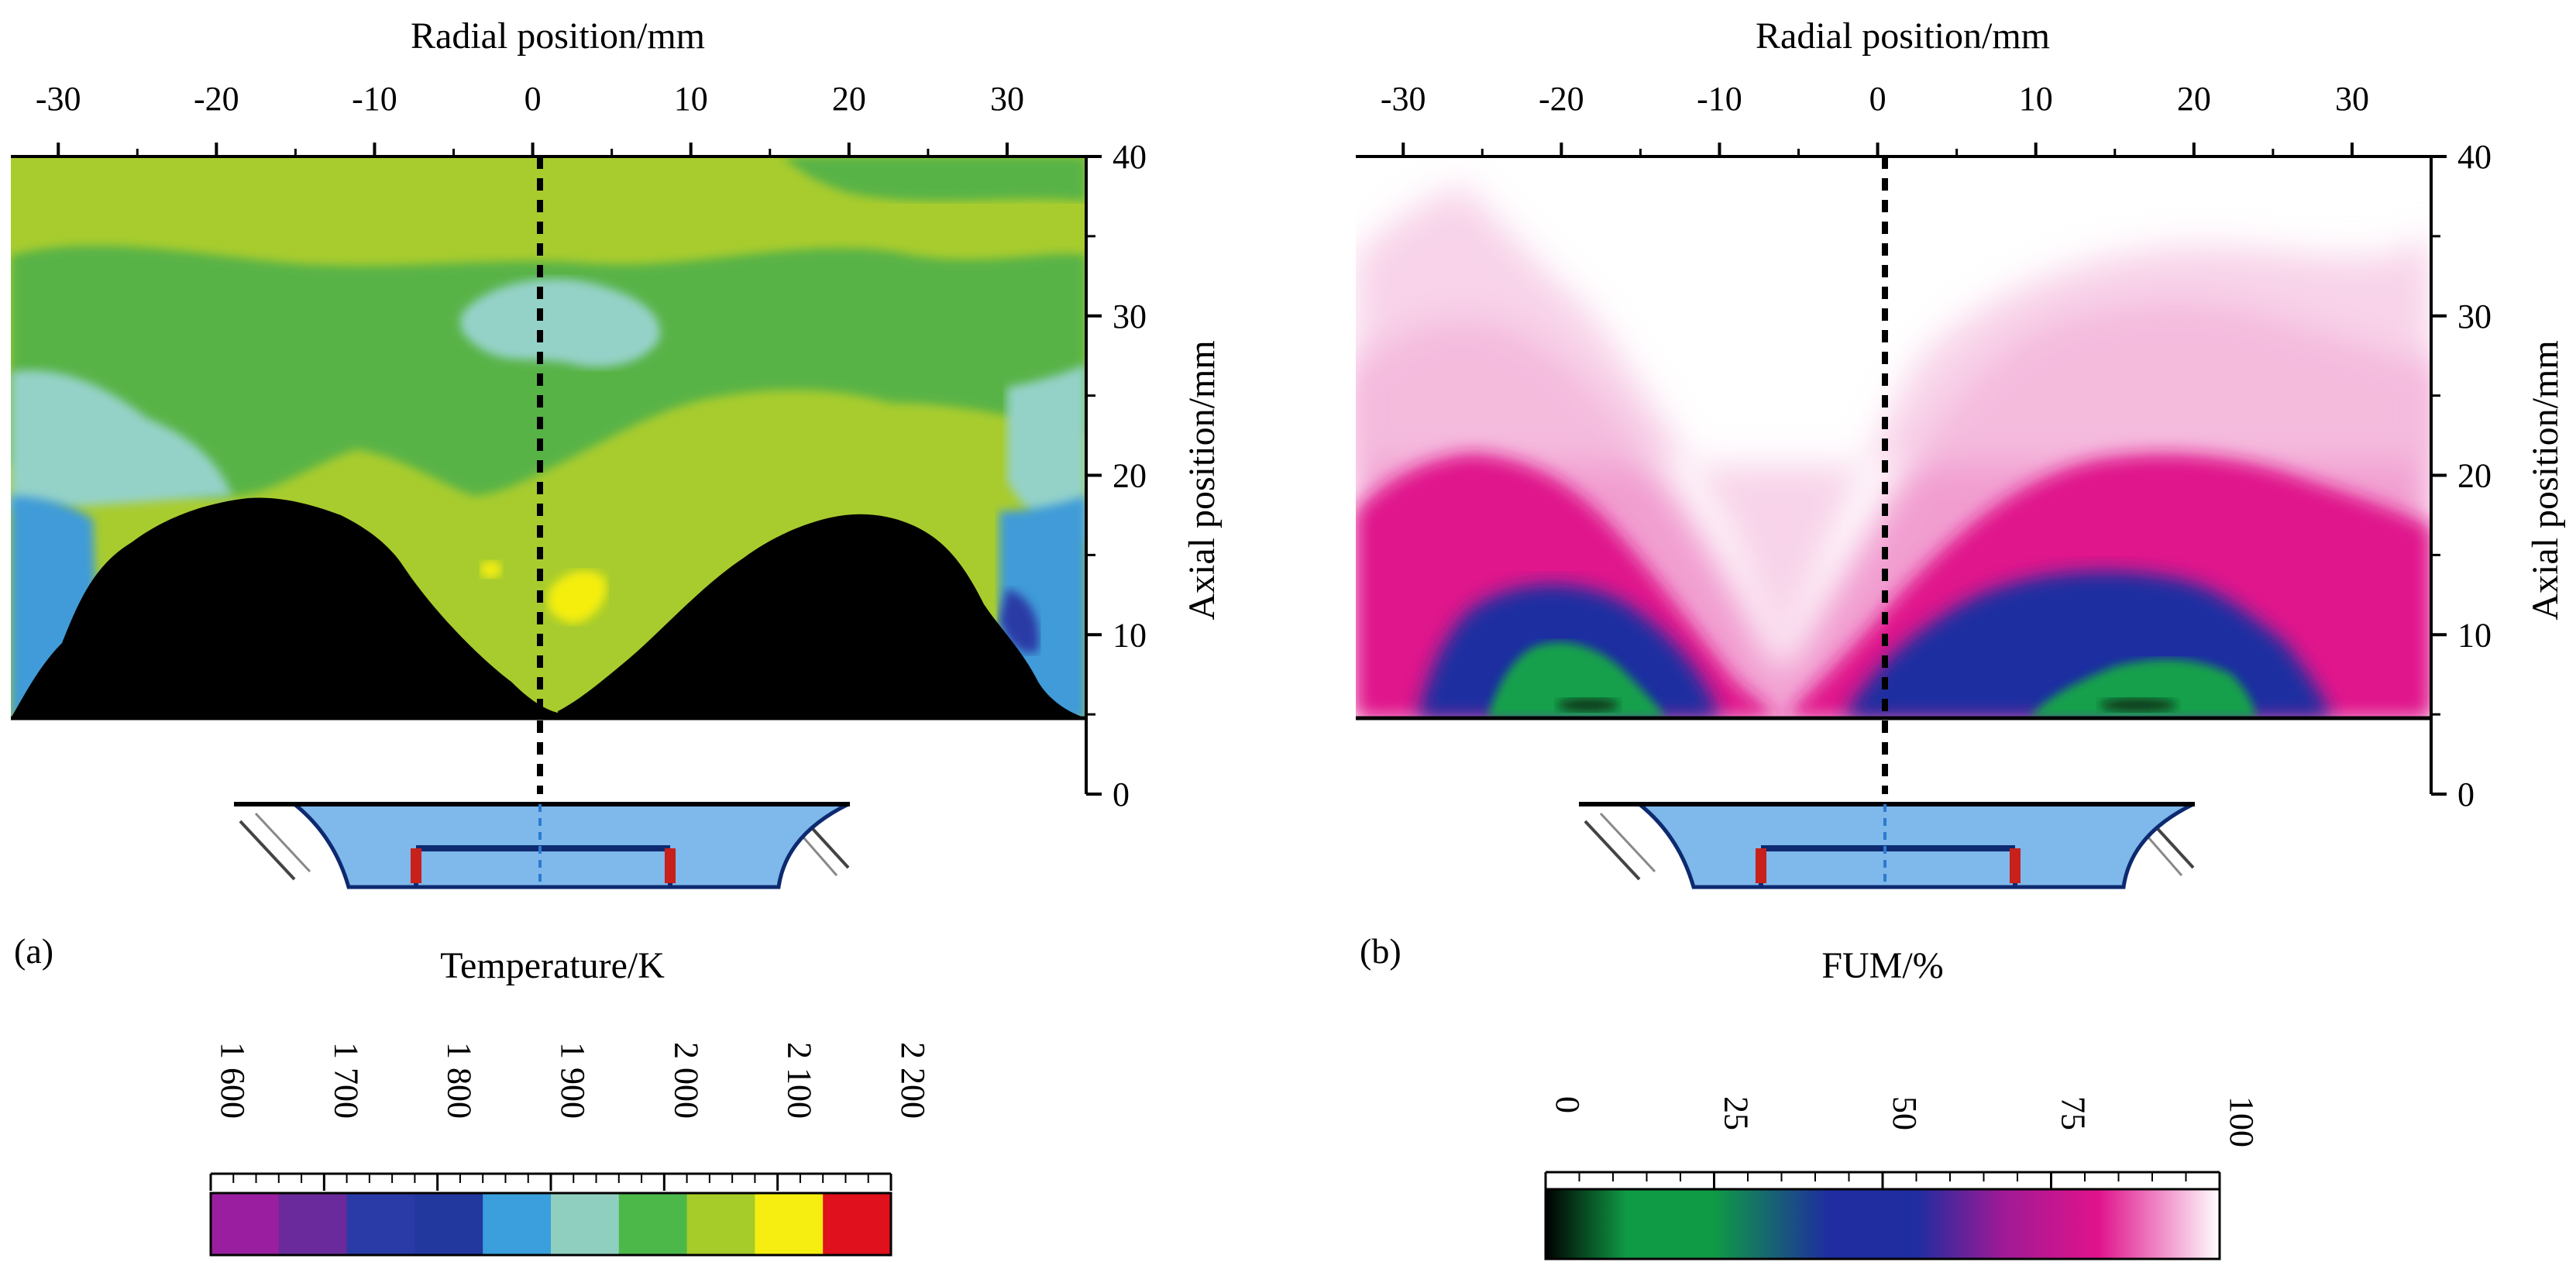 The height and width of the screenshot is (1269, 2576). I want to click on fum-colorbar-gradient, so click(1882, 1224).